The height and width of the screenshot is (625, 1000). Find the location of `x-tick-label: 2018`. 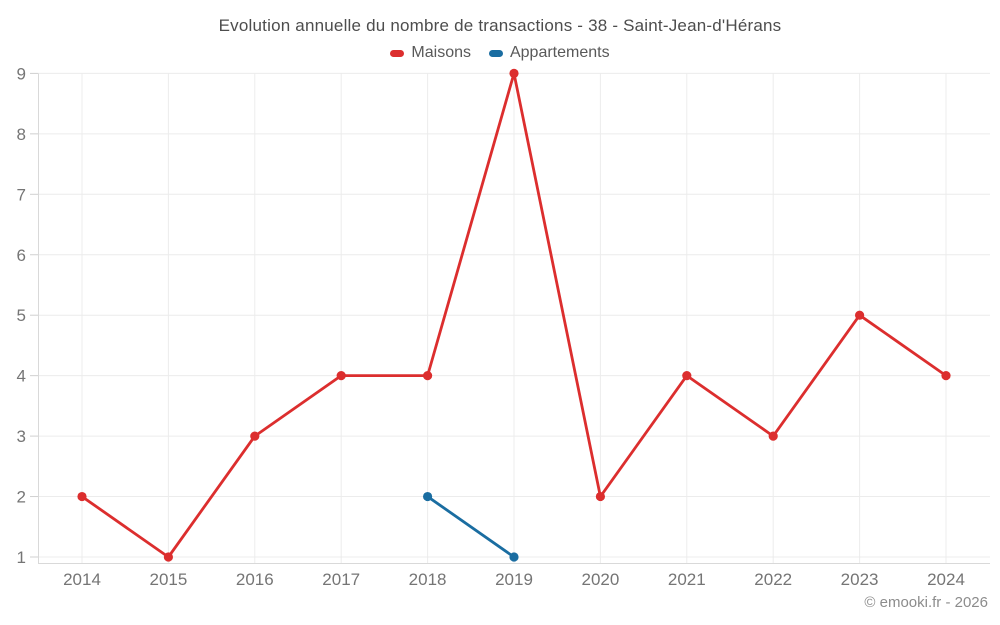

x-tick-label: 2018 is located at coordinates (428, 579).